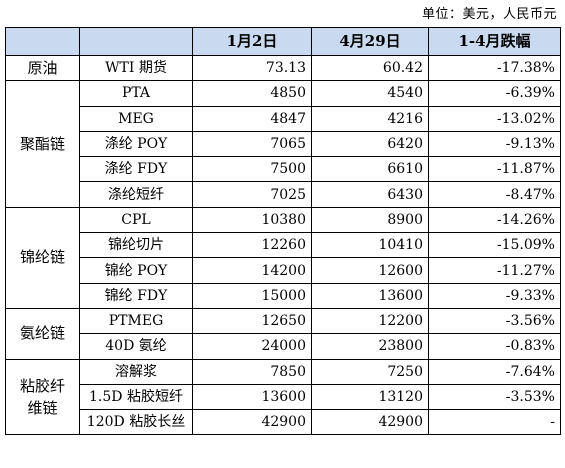 The height and width of the screenshot is (468, 565). I want to click on price-jan2: 14200, so click(252, 270).